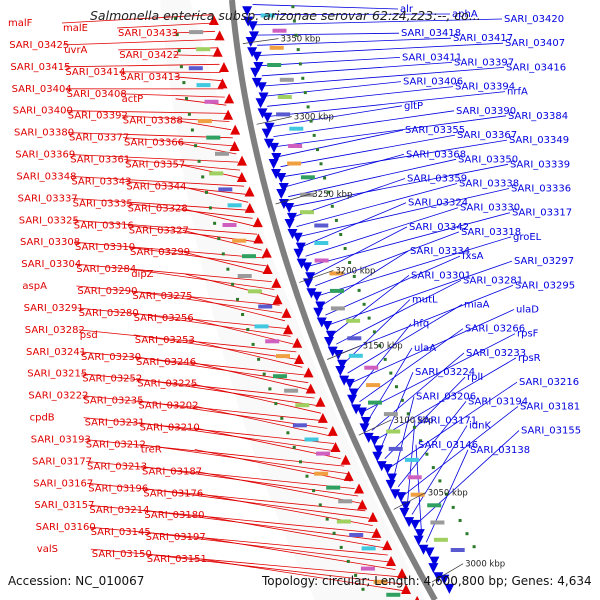  What do you see at coordinates (153, 121) in the screenshot?
I see `gene-label-left: SARI_03388` at bounding box center [153, 121].